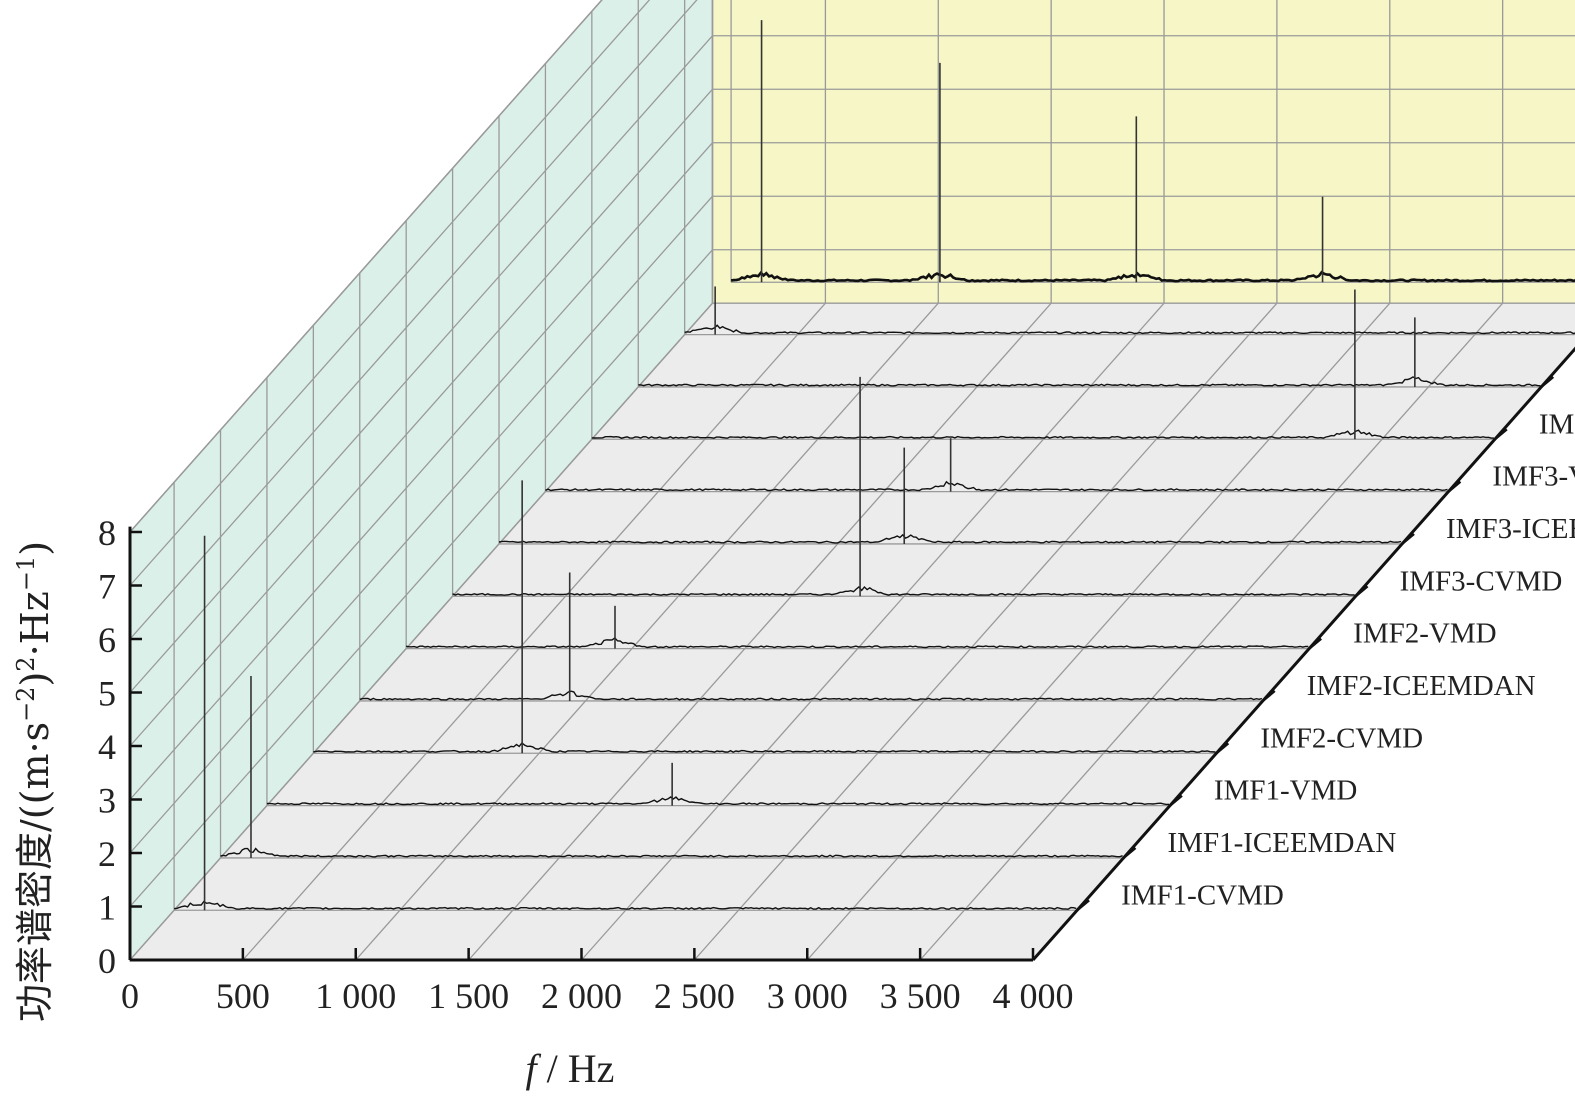 The height and width of the screenshot is (1101, 1575). I want to click on x-tick-label: 3 000, so click(807, 996).